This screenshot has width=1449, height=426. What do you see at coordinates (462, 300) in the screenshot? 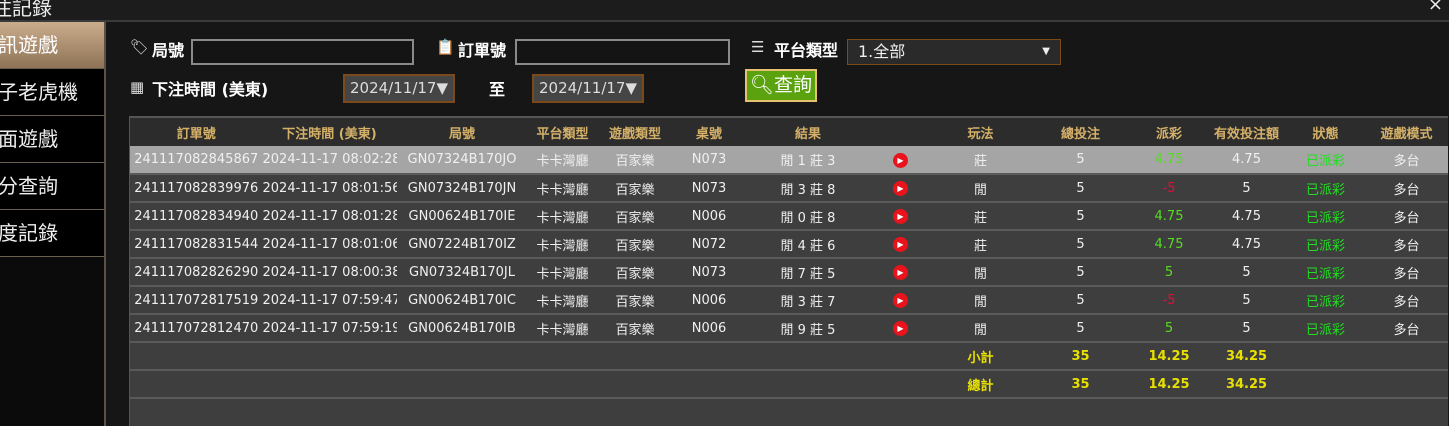
I see `cell-round-no: GN00624B170IC` at bounding box center [462, 300].